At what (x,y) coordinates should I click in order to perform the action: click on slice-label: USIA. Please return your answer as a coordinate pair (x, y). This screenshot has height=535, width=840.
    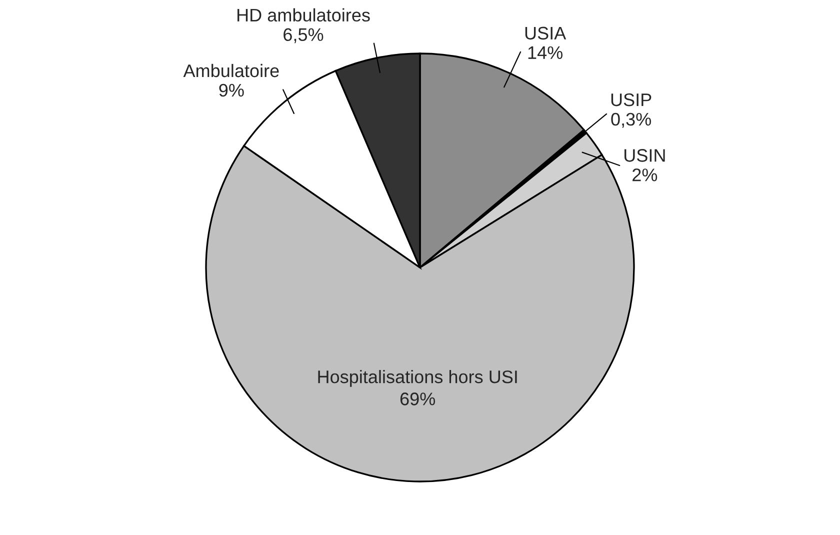
    Looking at the image, I should click on (545, 33).